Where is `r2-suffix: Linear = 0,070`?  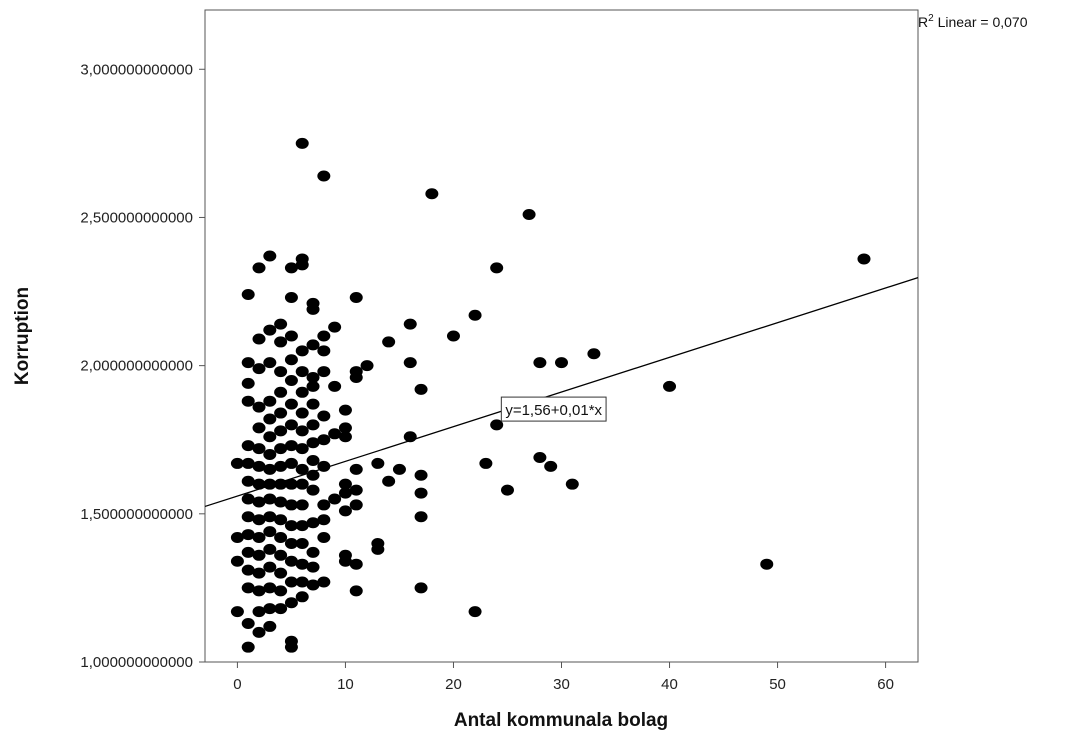 r2-suffix: Linear = 0,070 is located at coordinates (981, 22).